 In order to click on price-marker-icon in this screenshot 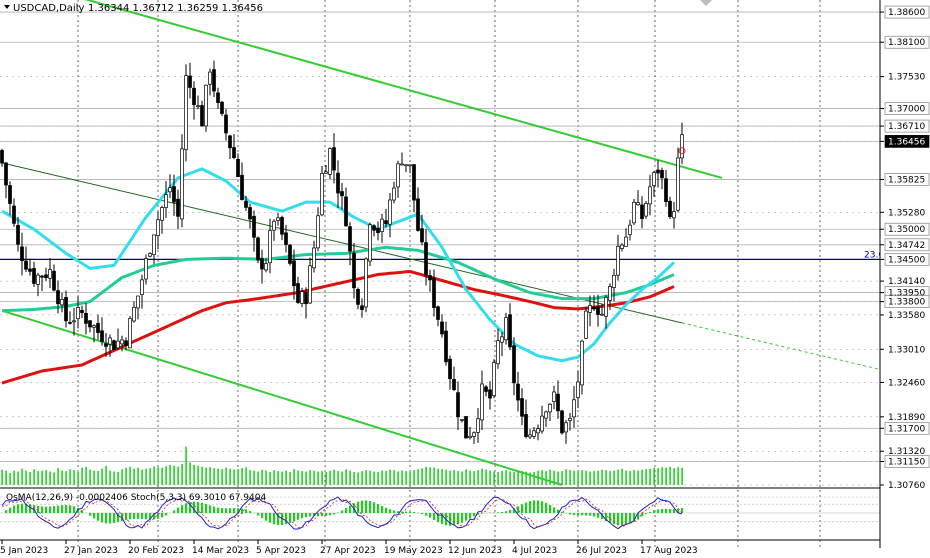, I will do `click(682, 151)`.